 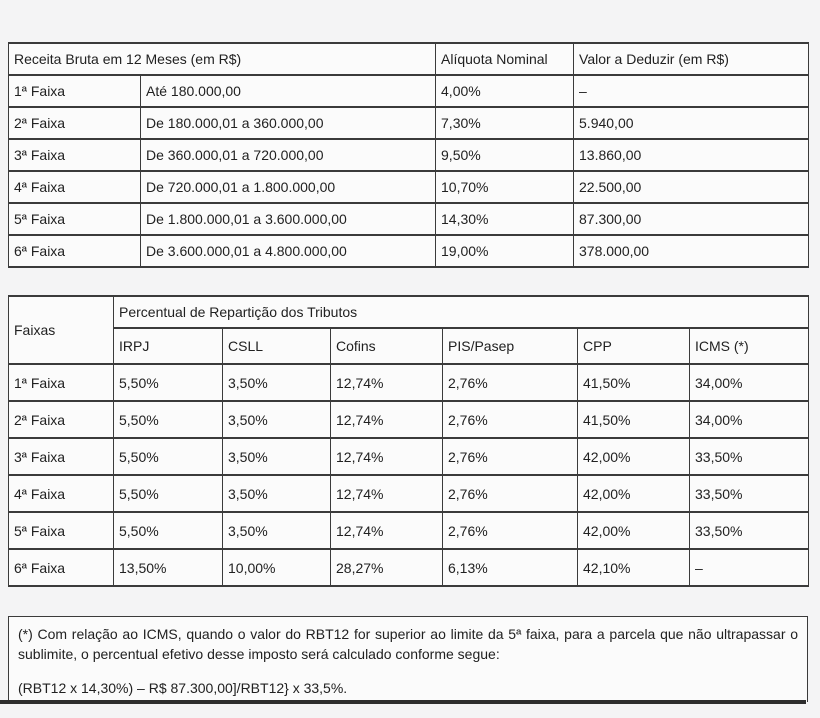 I want to click on table-row: 1ª Faixa Até 180.000,00 4,00% –, so click(x=409, y=91).